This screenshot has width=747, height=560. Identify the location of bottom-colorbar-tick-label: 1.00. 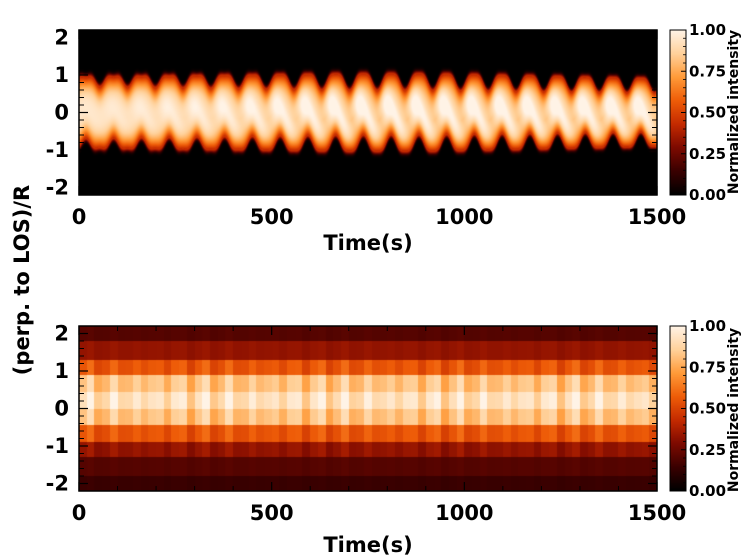
(707, 326).